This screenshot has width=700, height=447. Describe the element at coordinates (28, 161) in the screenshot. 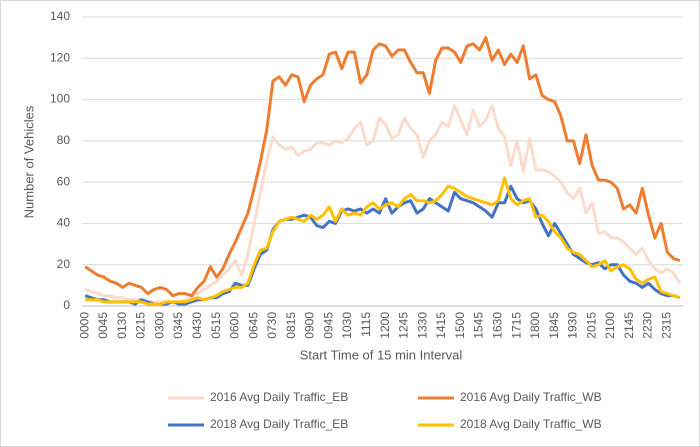

I see `y-axis-title: Number of Vehicles` at that location.